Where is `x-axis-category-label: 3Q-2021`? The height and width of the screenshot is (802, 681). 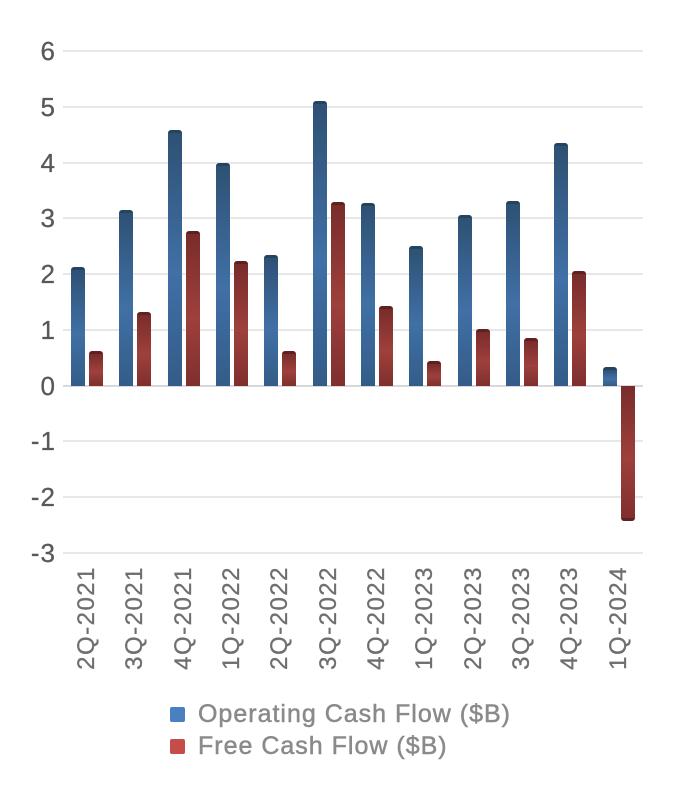 x-axis-category-label: 3Q-2021 is located at coordinates (135, 618).